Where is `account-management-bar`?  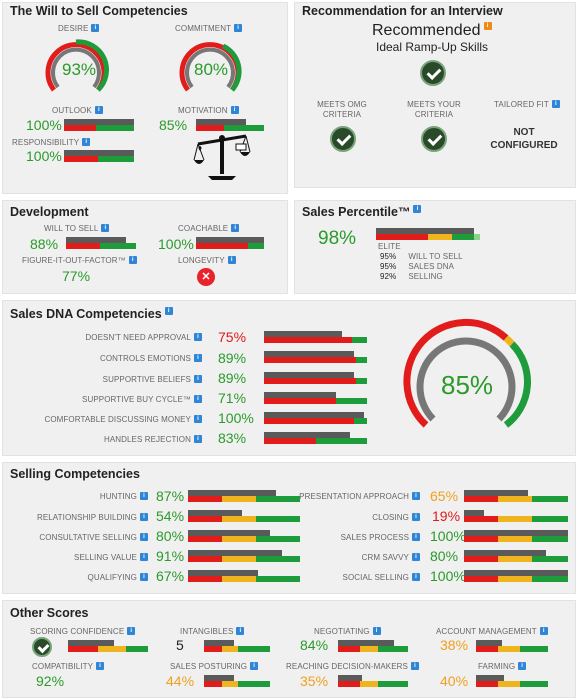
account-management-bar is located at coordinates (512, 646).